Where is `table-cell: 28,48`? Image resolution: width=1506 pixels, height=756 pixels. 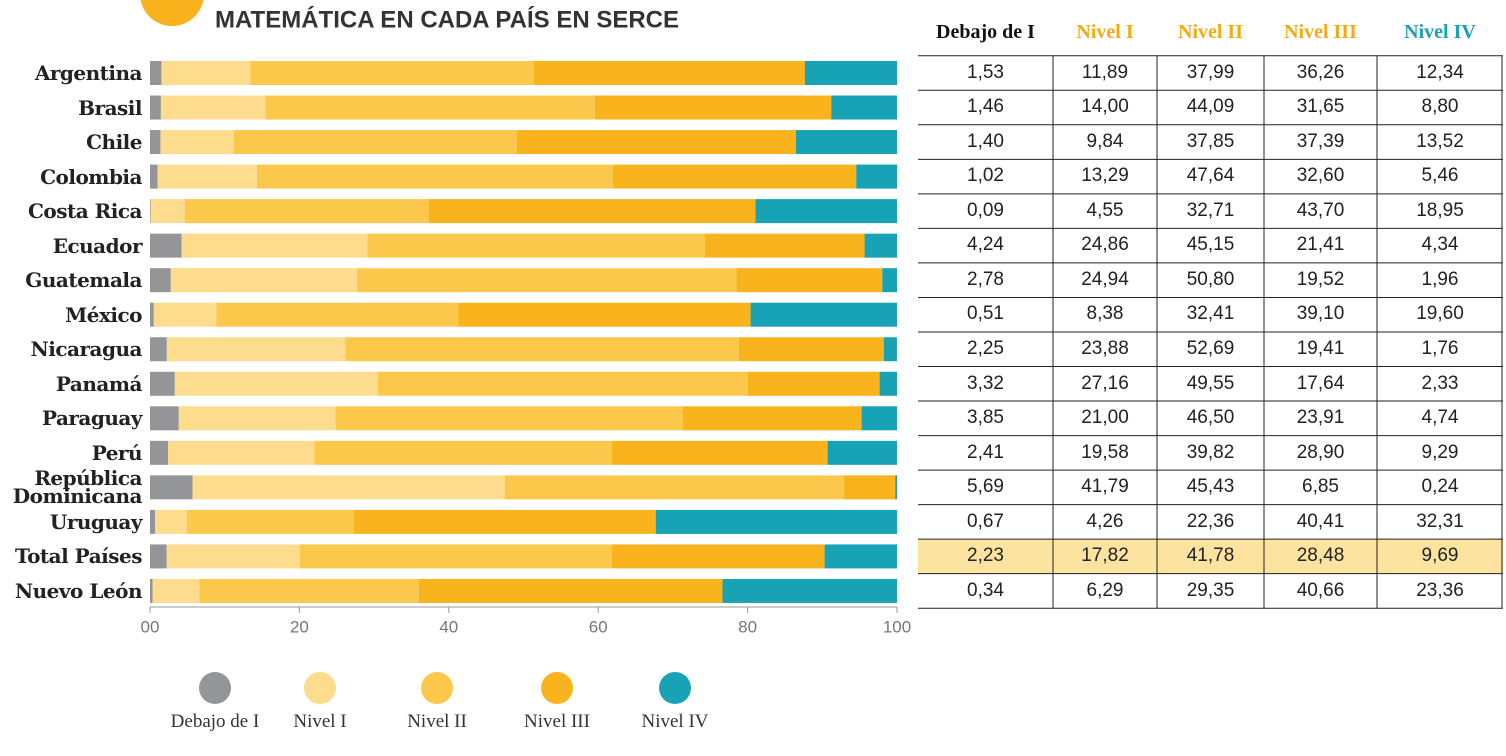
table-cell: 28,48 is located at coordinates (1320, 556).